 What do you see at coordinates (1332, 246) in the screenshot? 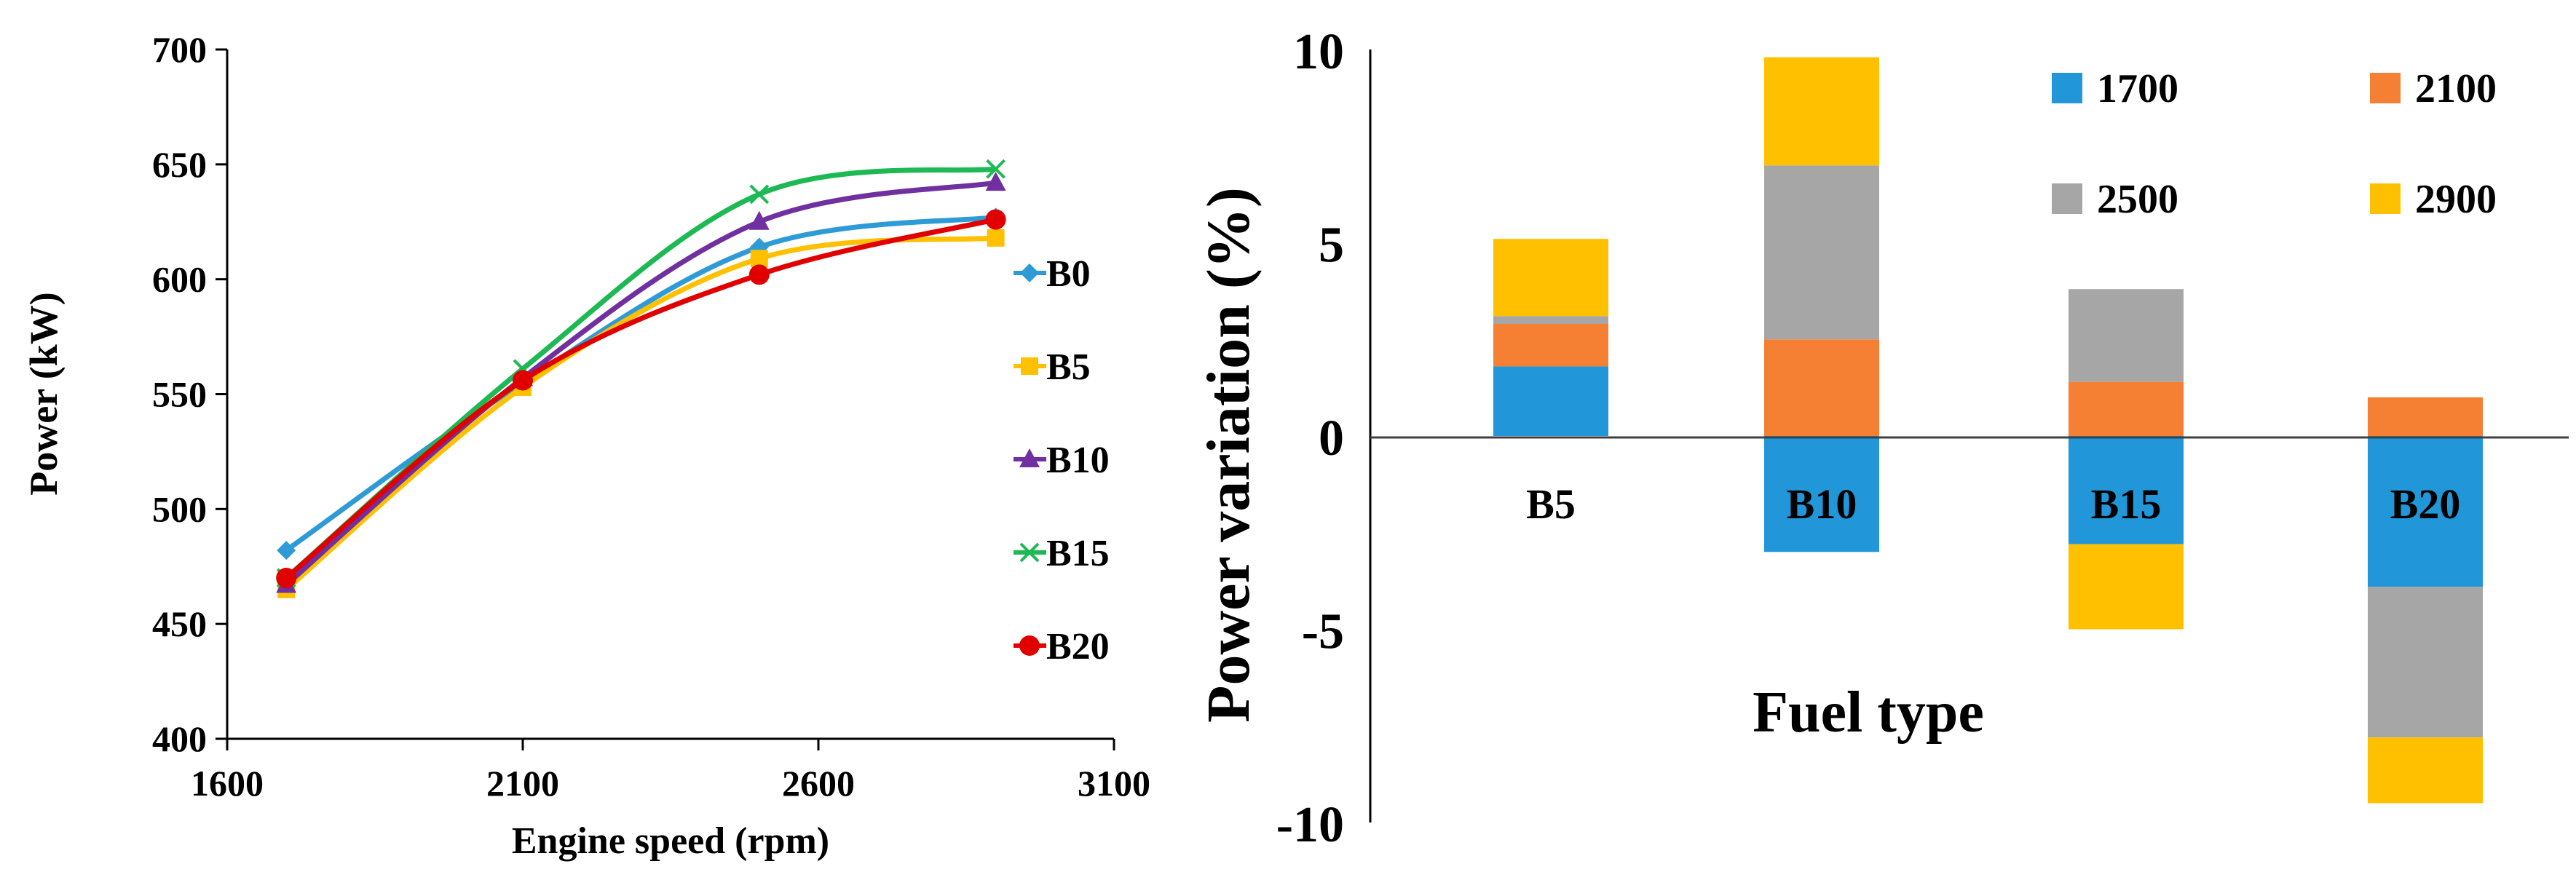
I see `right-y-tick-label: 5` at bounding box center [1332, 246].